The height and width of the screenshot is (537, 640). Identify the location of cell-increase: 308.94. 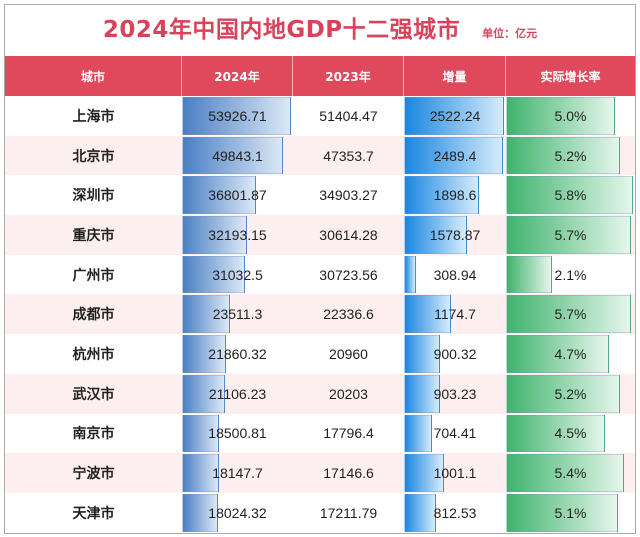
(455, 275).